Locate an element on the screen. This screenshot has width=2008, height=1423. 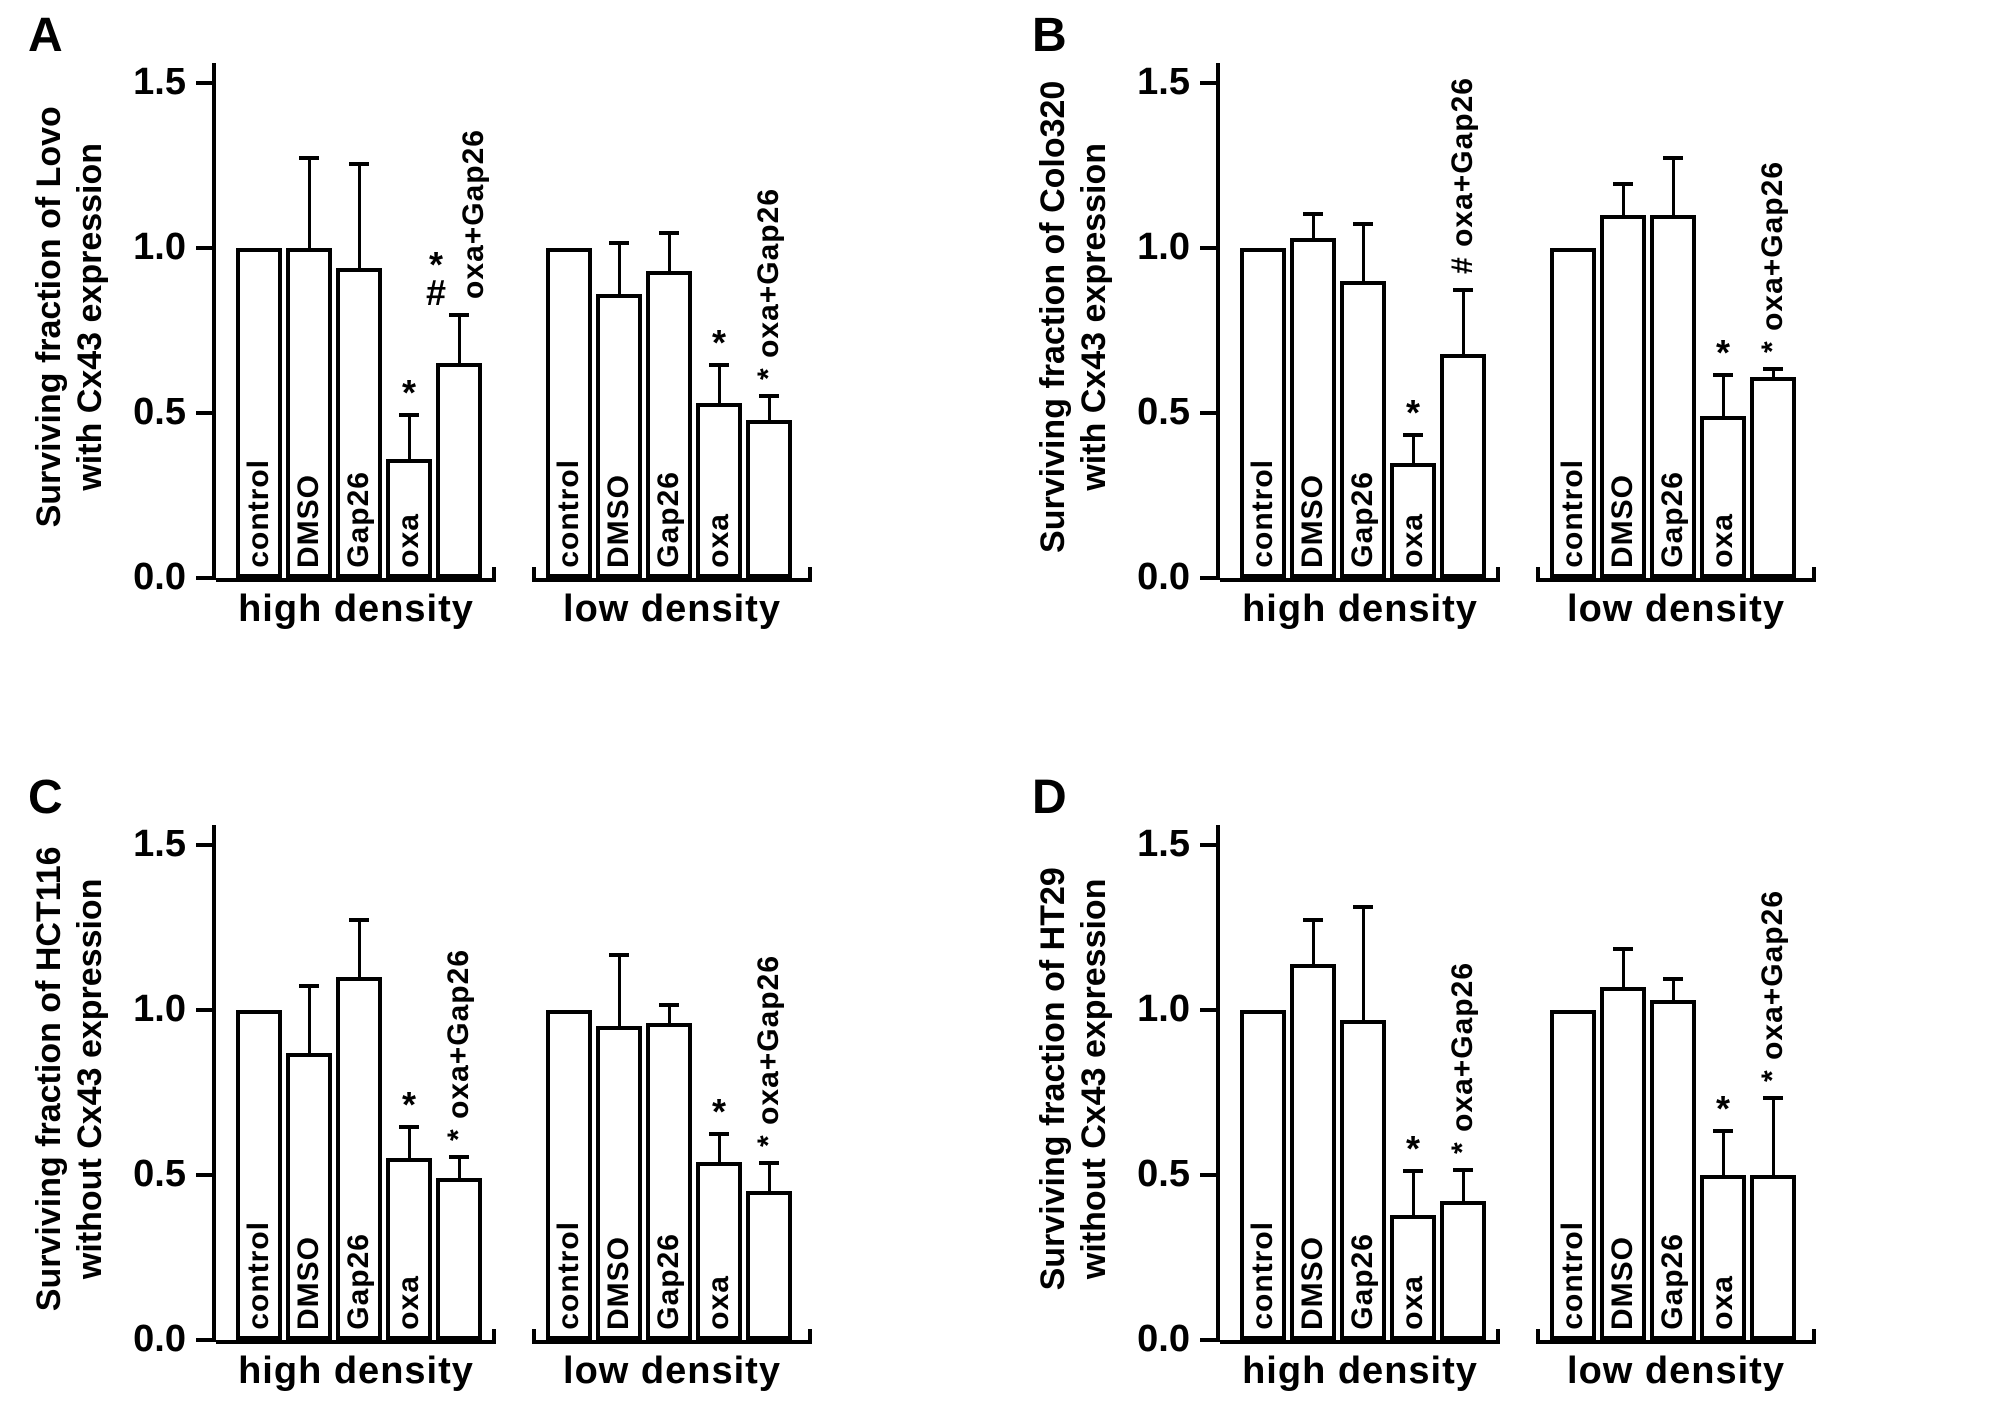
marker-glyph: # is located at coordinates (436, 292).